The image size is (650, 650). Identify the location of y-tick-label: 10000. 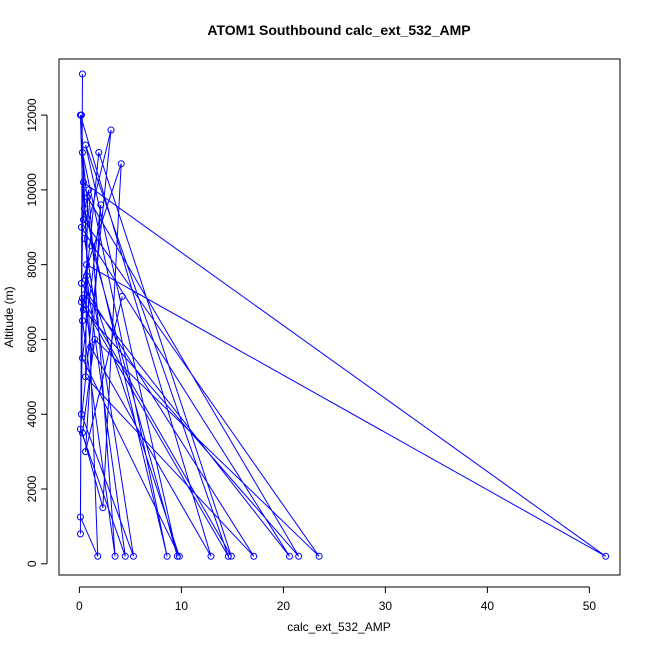
(32, 190).